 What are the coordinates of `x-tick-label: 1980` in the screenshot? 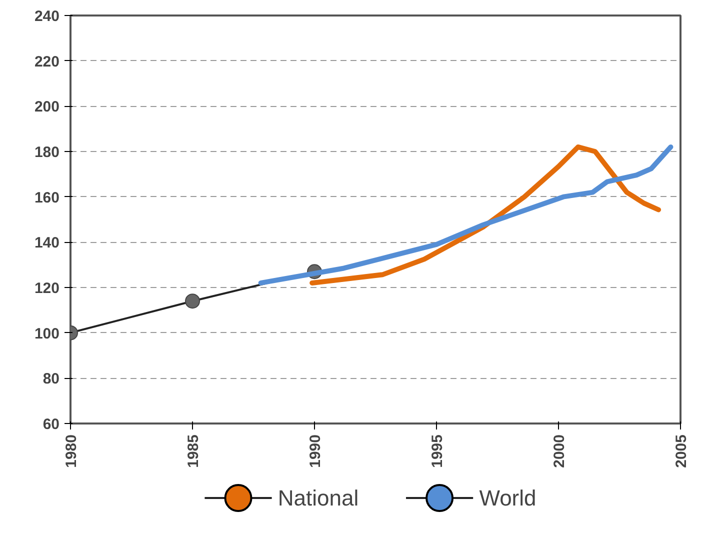 It's located at (71, 451).